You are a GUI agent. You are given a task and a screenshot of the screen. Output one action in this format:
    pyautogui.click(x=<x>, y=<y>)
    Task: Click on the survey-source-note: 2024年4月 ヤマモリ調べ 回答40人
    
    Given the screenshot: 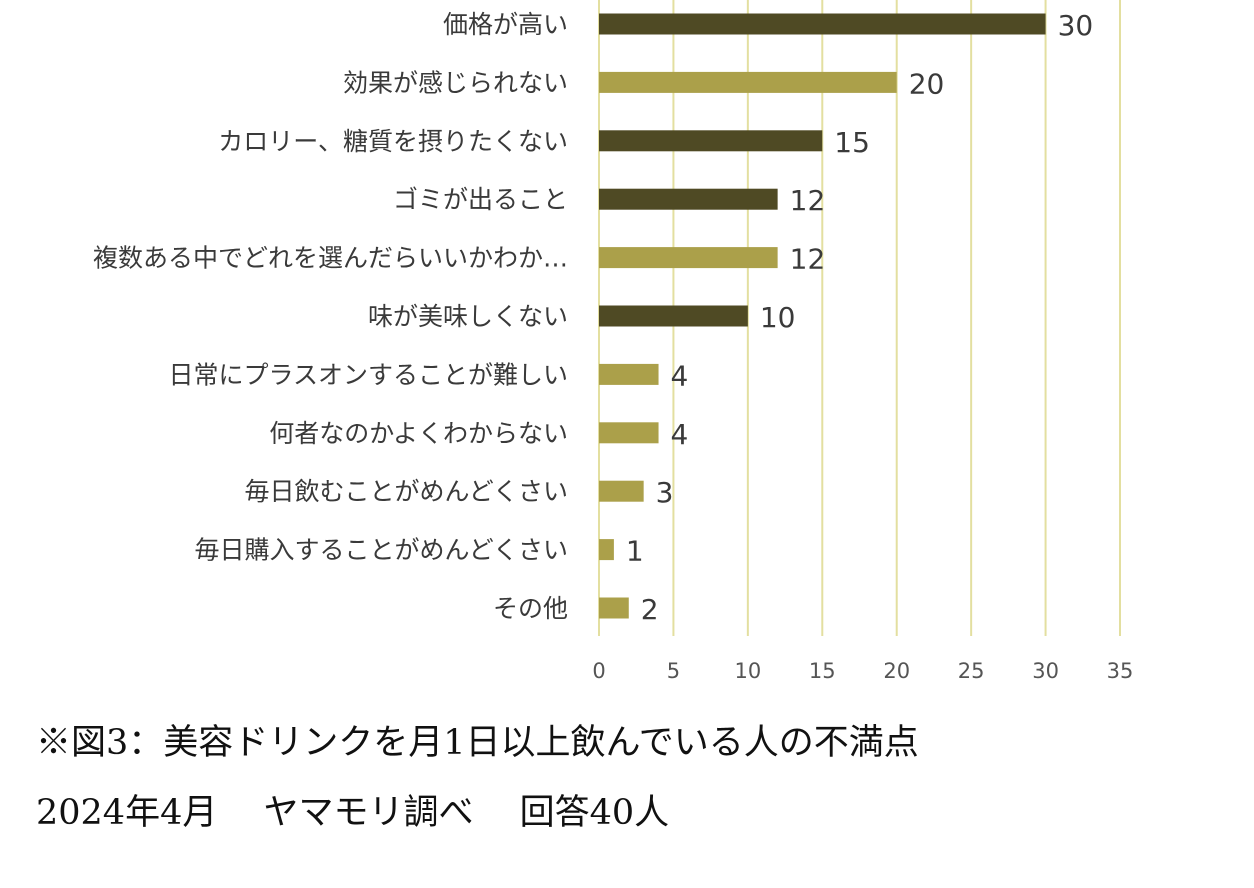 What is the action you would take?
    pyautogui.click(x=353, y=813)
    